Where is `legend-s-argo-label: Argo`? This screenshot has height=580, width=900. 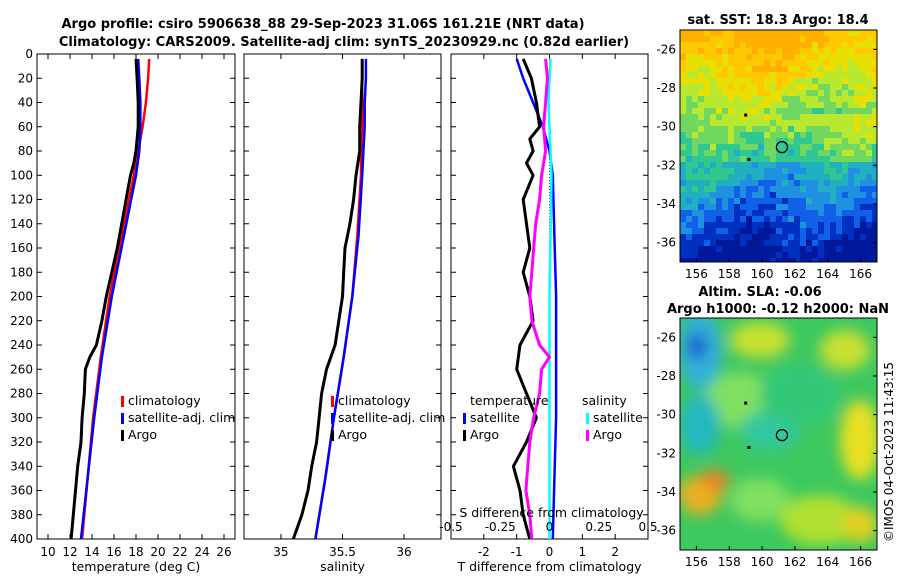
legend-s-argo-label: Argo is located at coordinates (607, 434).